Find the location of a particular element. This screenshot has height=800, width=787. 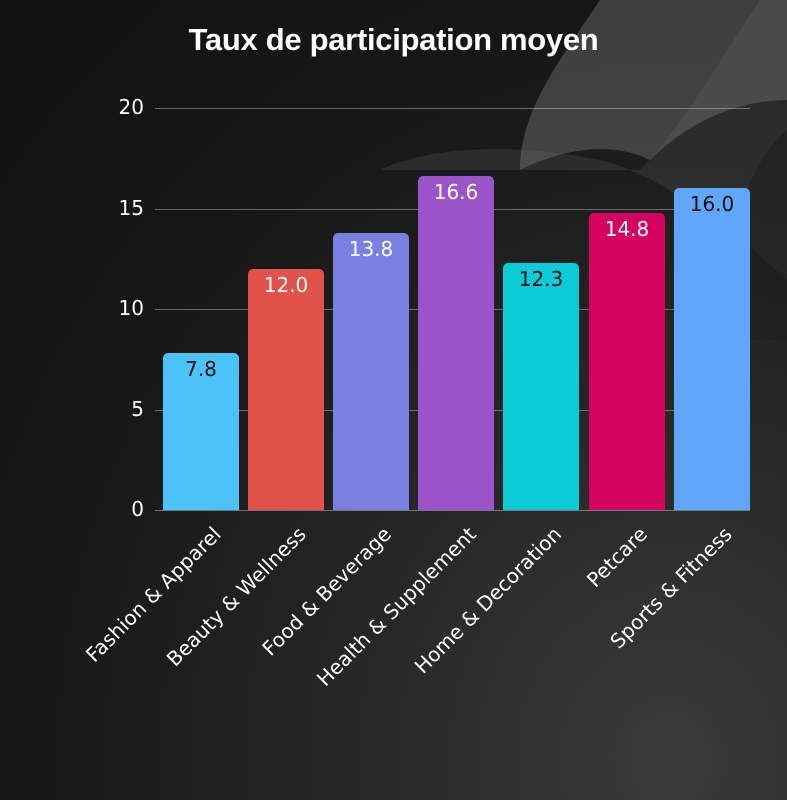

bar: 14.8 is located at coordinates (627, 361).